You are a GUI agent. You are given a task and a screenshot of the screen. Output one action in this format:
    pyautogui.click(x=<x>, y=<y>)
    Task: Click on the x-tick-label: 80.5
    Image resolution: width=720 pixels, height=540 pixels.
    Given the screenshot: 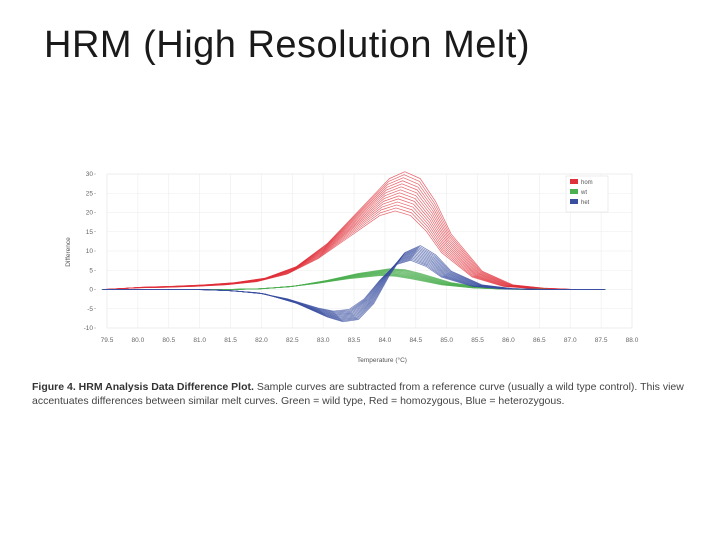 What is the action you would take?
    pyautogui.click(x=168, y=340)
    